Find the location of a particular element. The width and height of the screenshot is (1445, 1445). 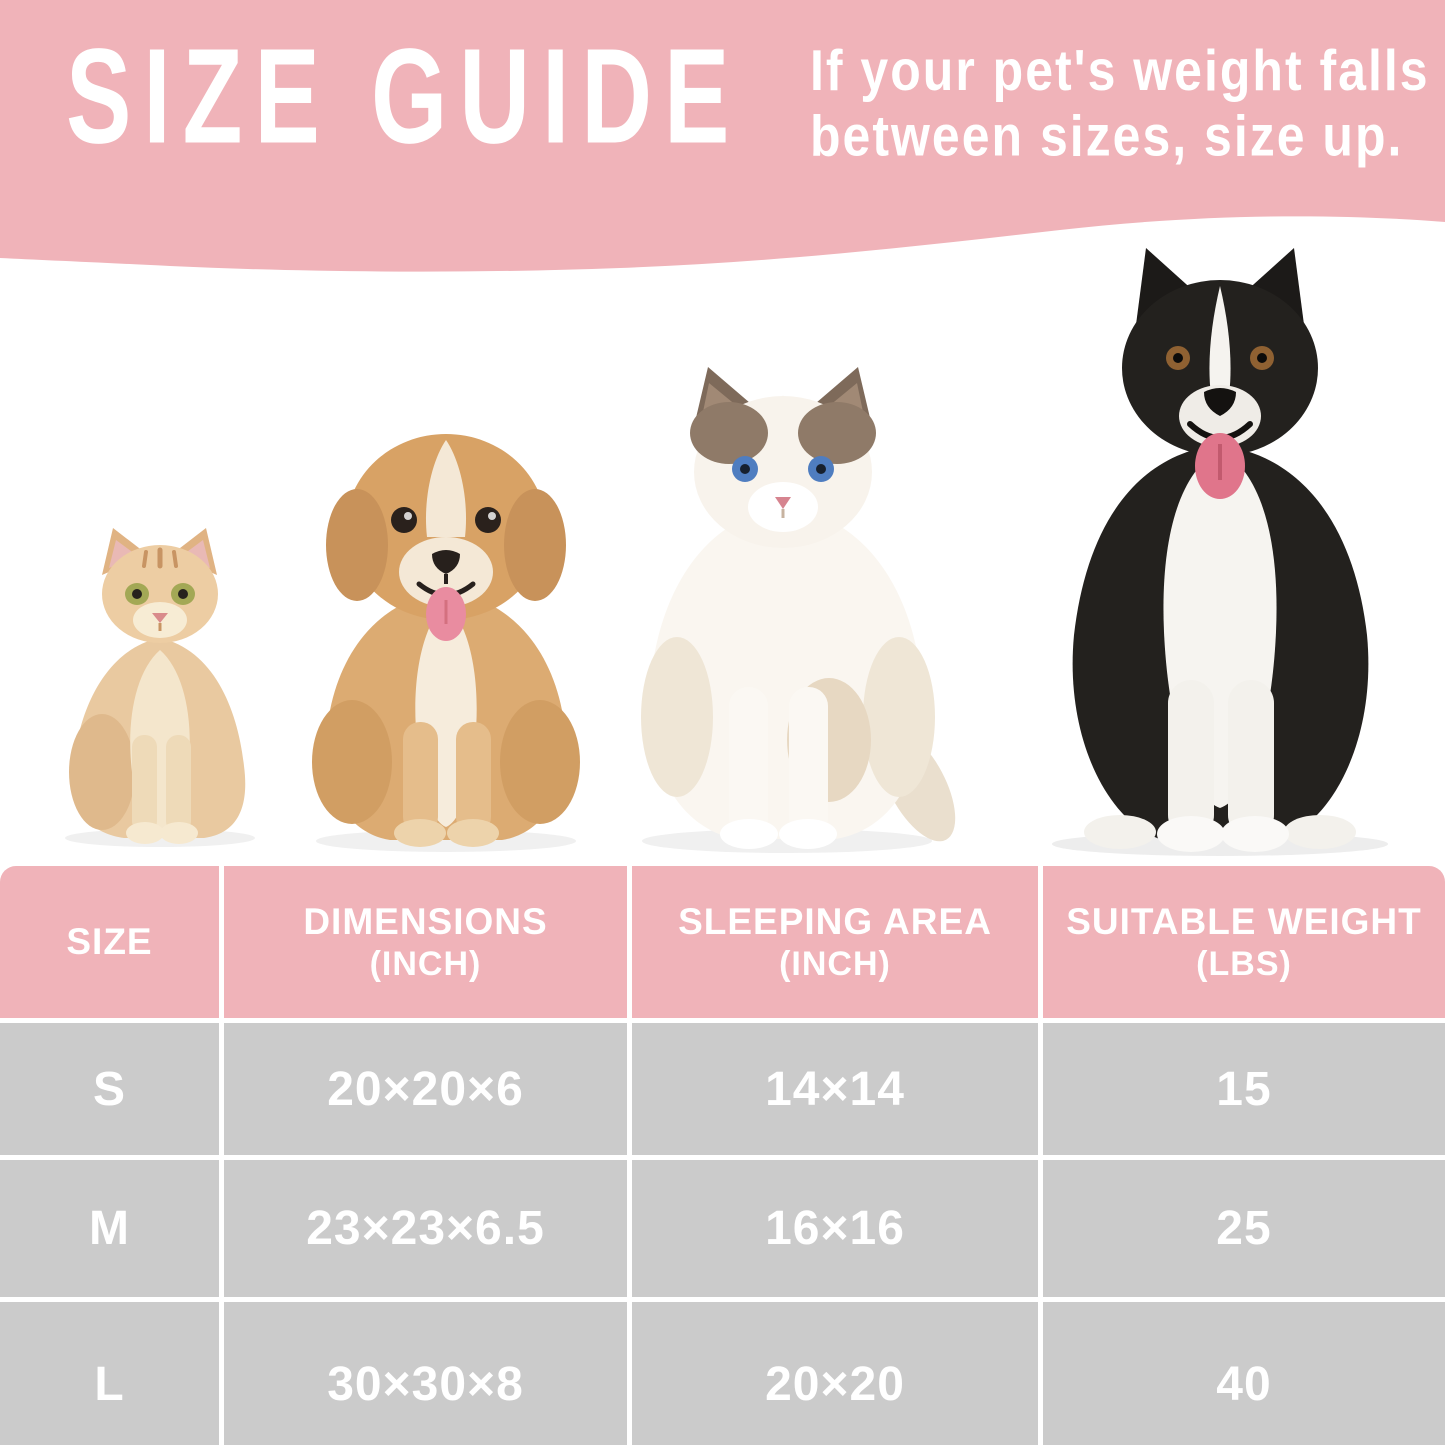

note-line-1: If your pet's weight falls is located at coordinates (1120, 70).